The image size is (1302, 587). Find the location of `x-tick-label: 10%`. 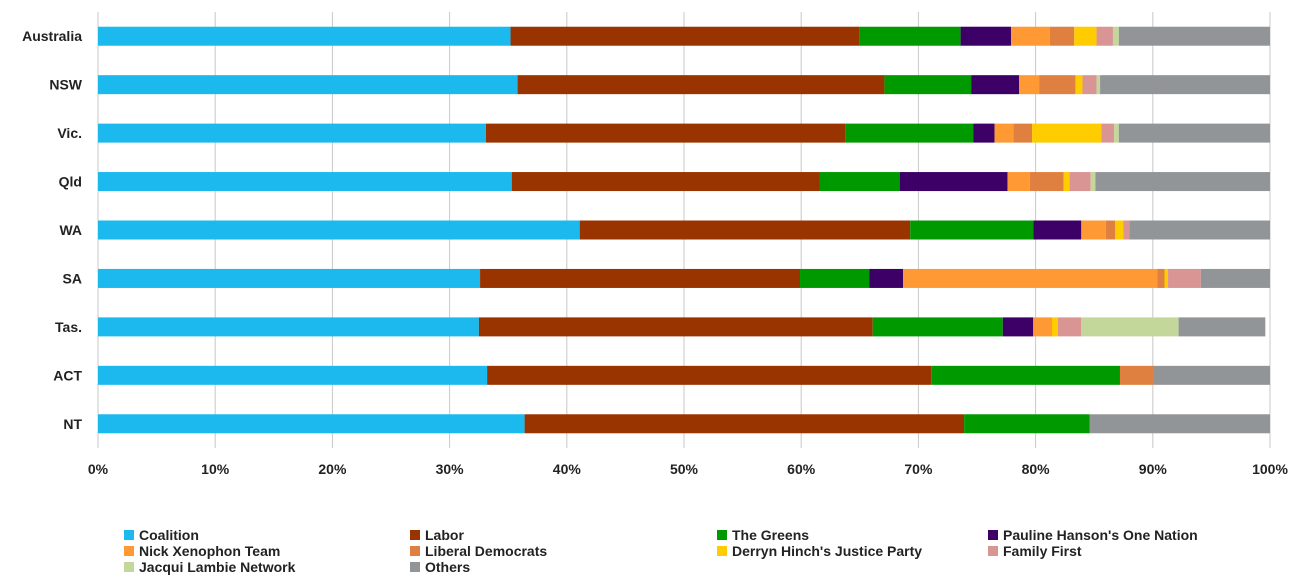

x-tick-label: 10% is located at coordinates (215, 469).